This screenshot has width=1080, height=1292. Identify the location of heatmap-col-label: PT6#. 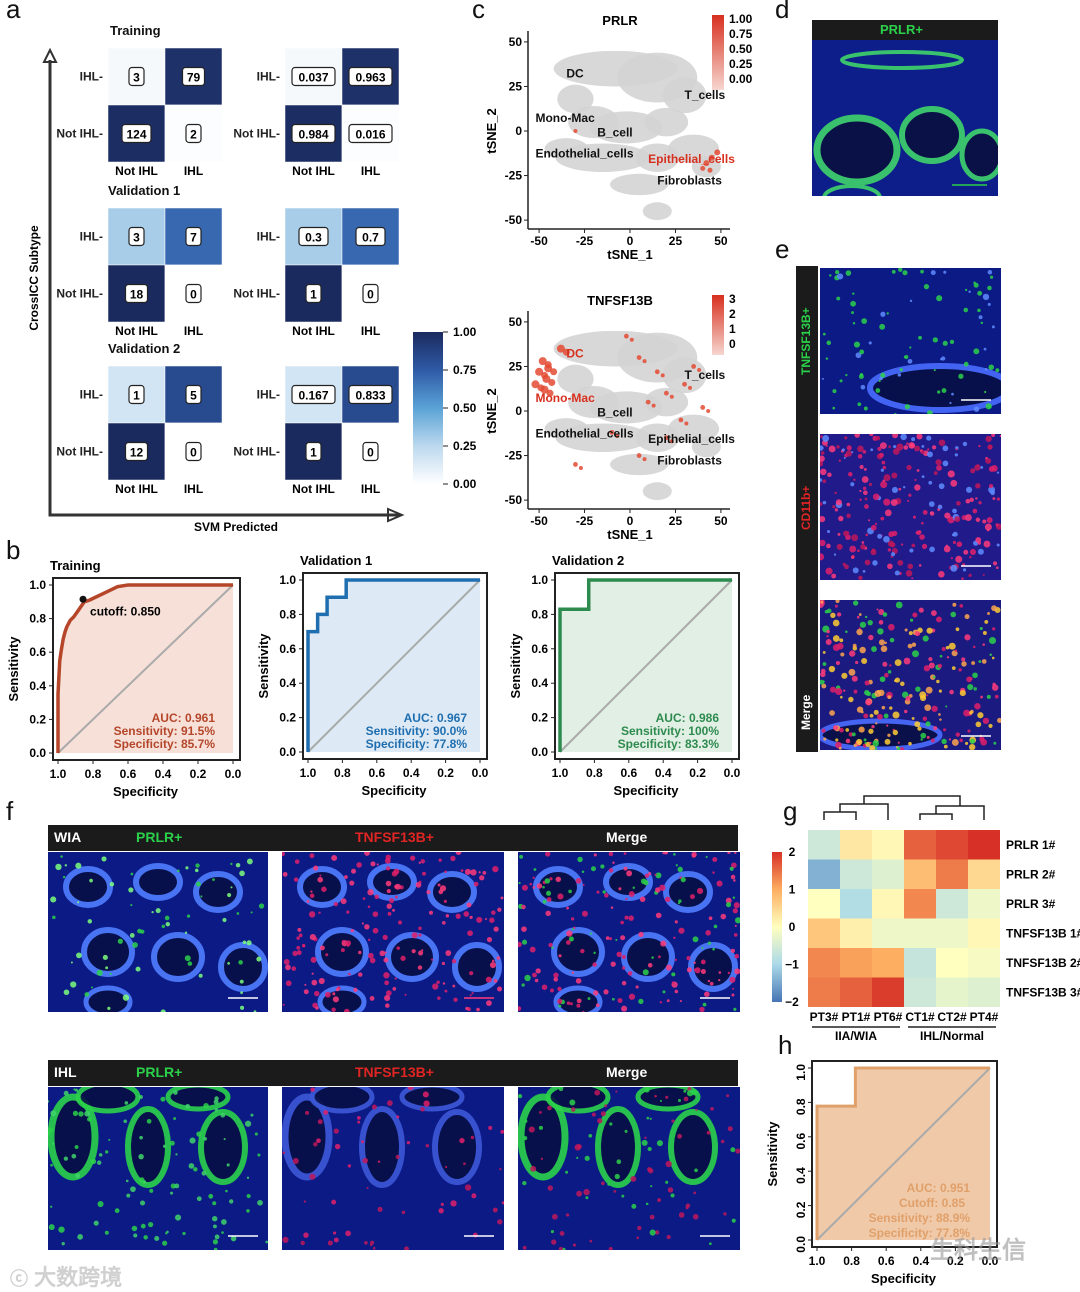
(888, 1017).